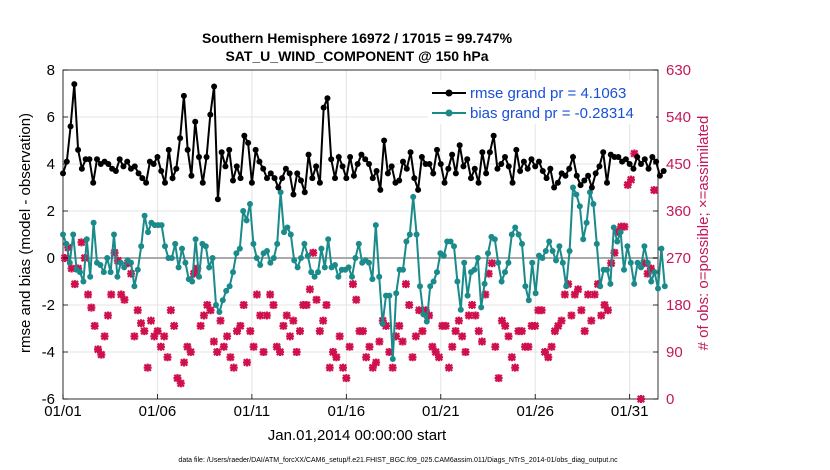 The image size is (830, 470). What do you see at coordinates (252, 411) in the screenshot?
I see `x-tick-label: 01/11` at bounding box center [252, 411].